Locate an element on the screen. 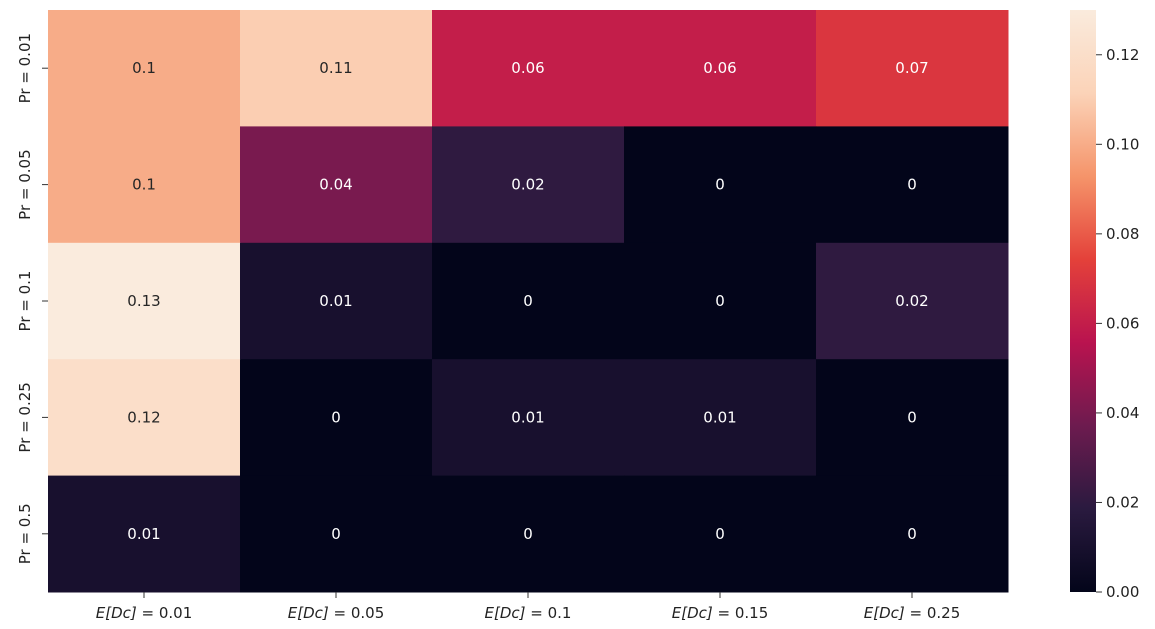  colorbar-scale is located at coordinates (1083, 301).